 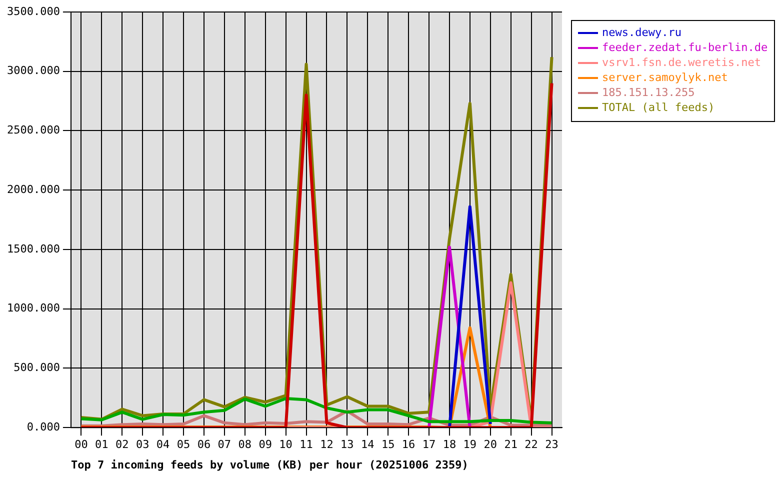 What do you see at coordinates (327, 445) in the screenshot?
I see `x-tick-label: 12` at bounding box center [327, 445].